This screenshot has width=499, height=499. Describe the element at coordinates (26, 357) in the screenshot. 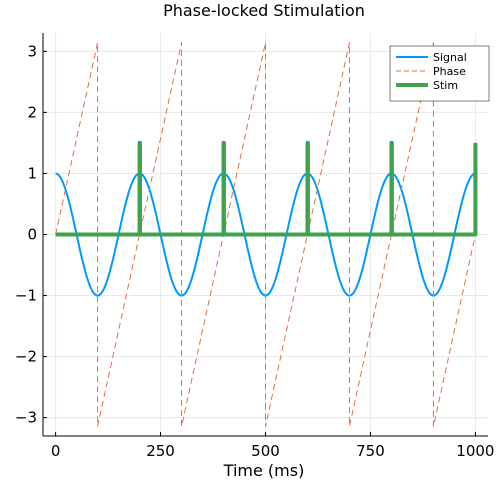

I see `y-tick-label: −2` at that location.